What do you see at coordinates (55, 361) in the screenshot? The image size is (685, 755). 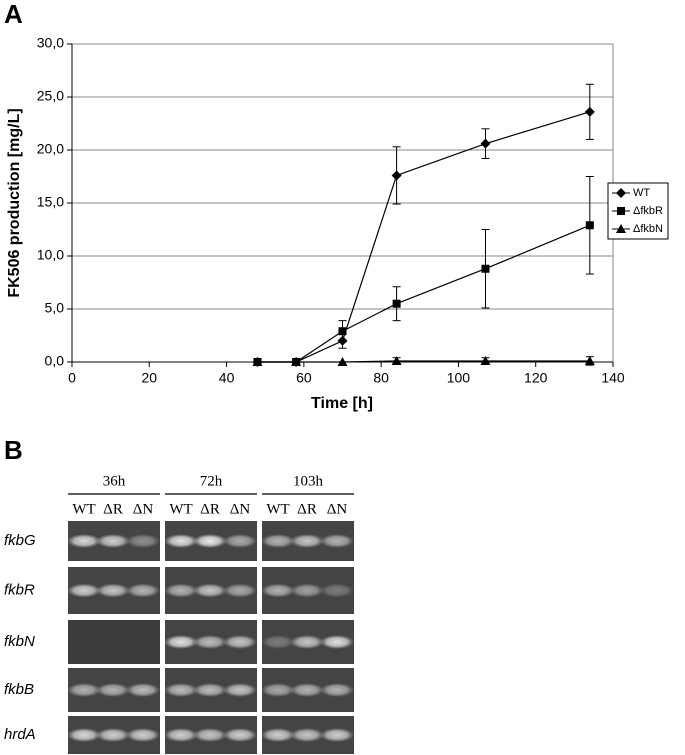 I see `y-tick-label: 0,0` at bounding box center [55, 361].